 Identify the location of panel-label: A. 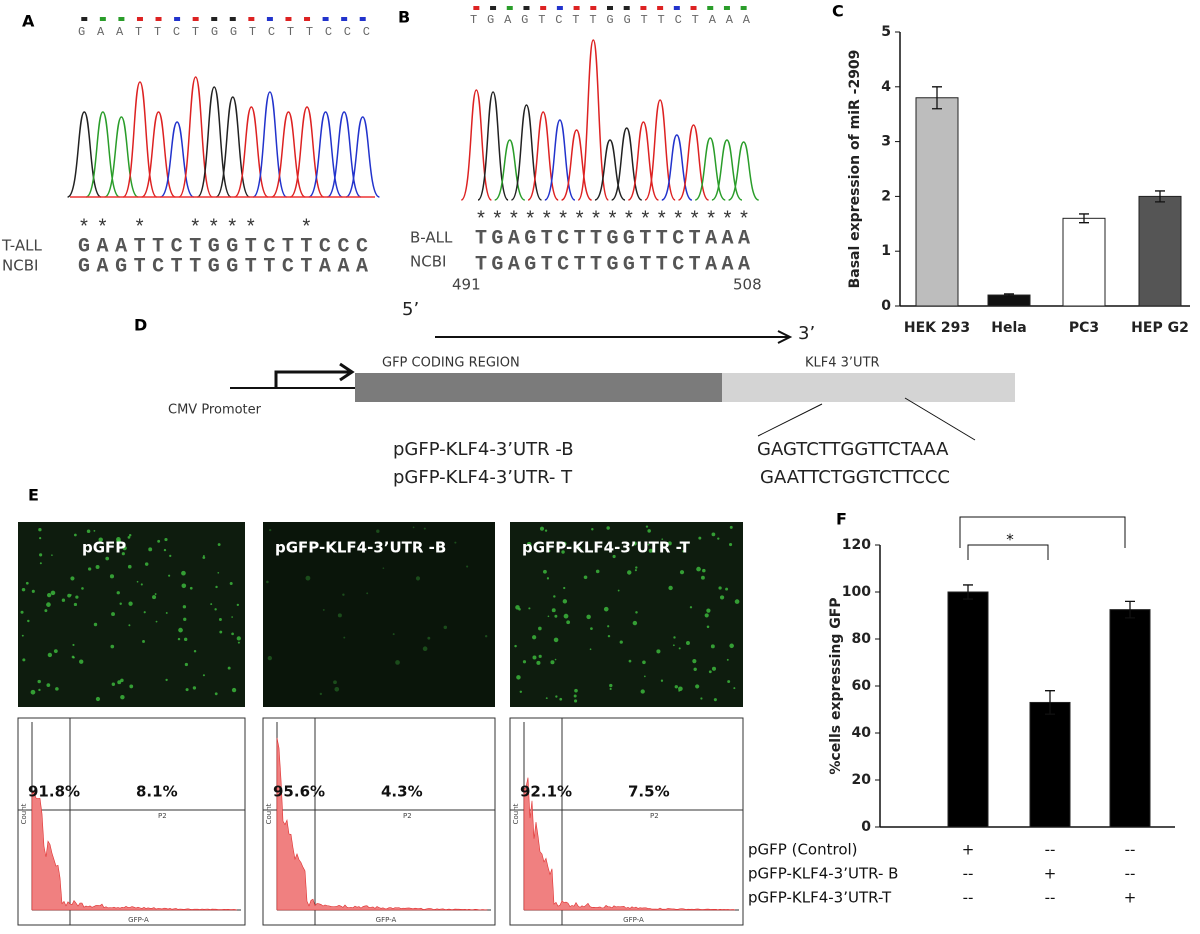
(28, 21).